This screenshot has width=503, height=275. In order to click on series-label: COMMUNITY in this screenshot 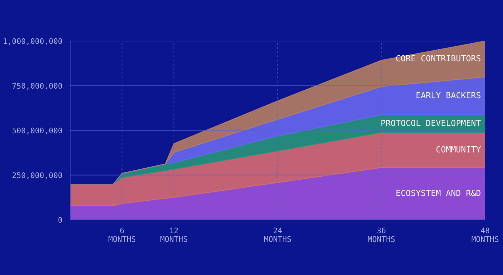, I will do `click(459, 149)`.